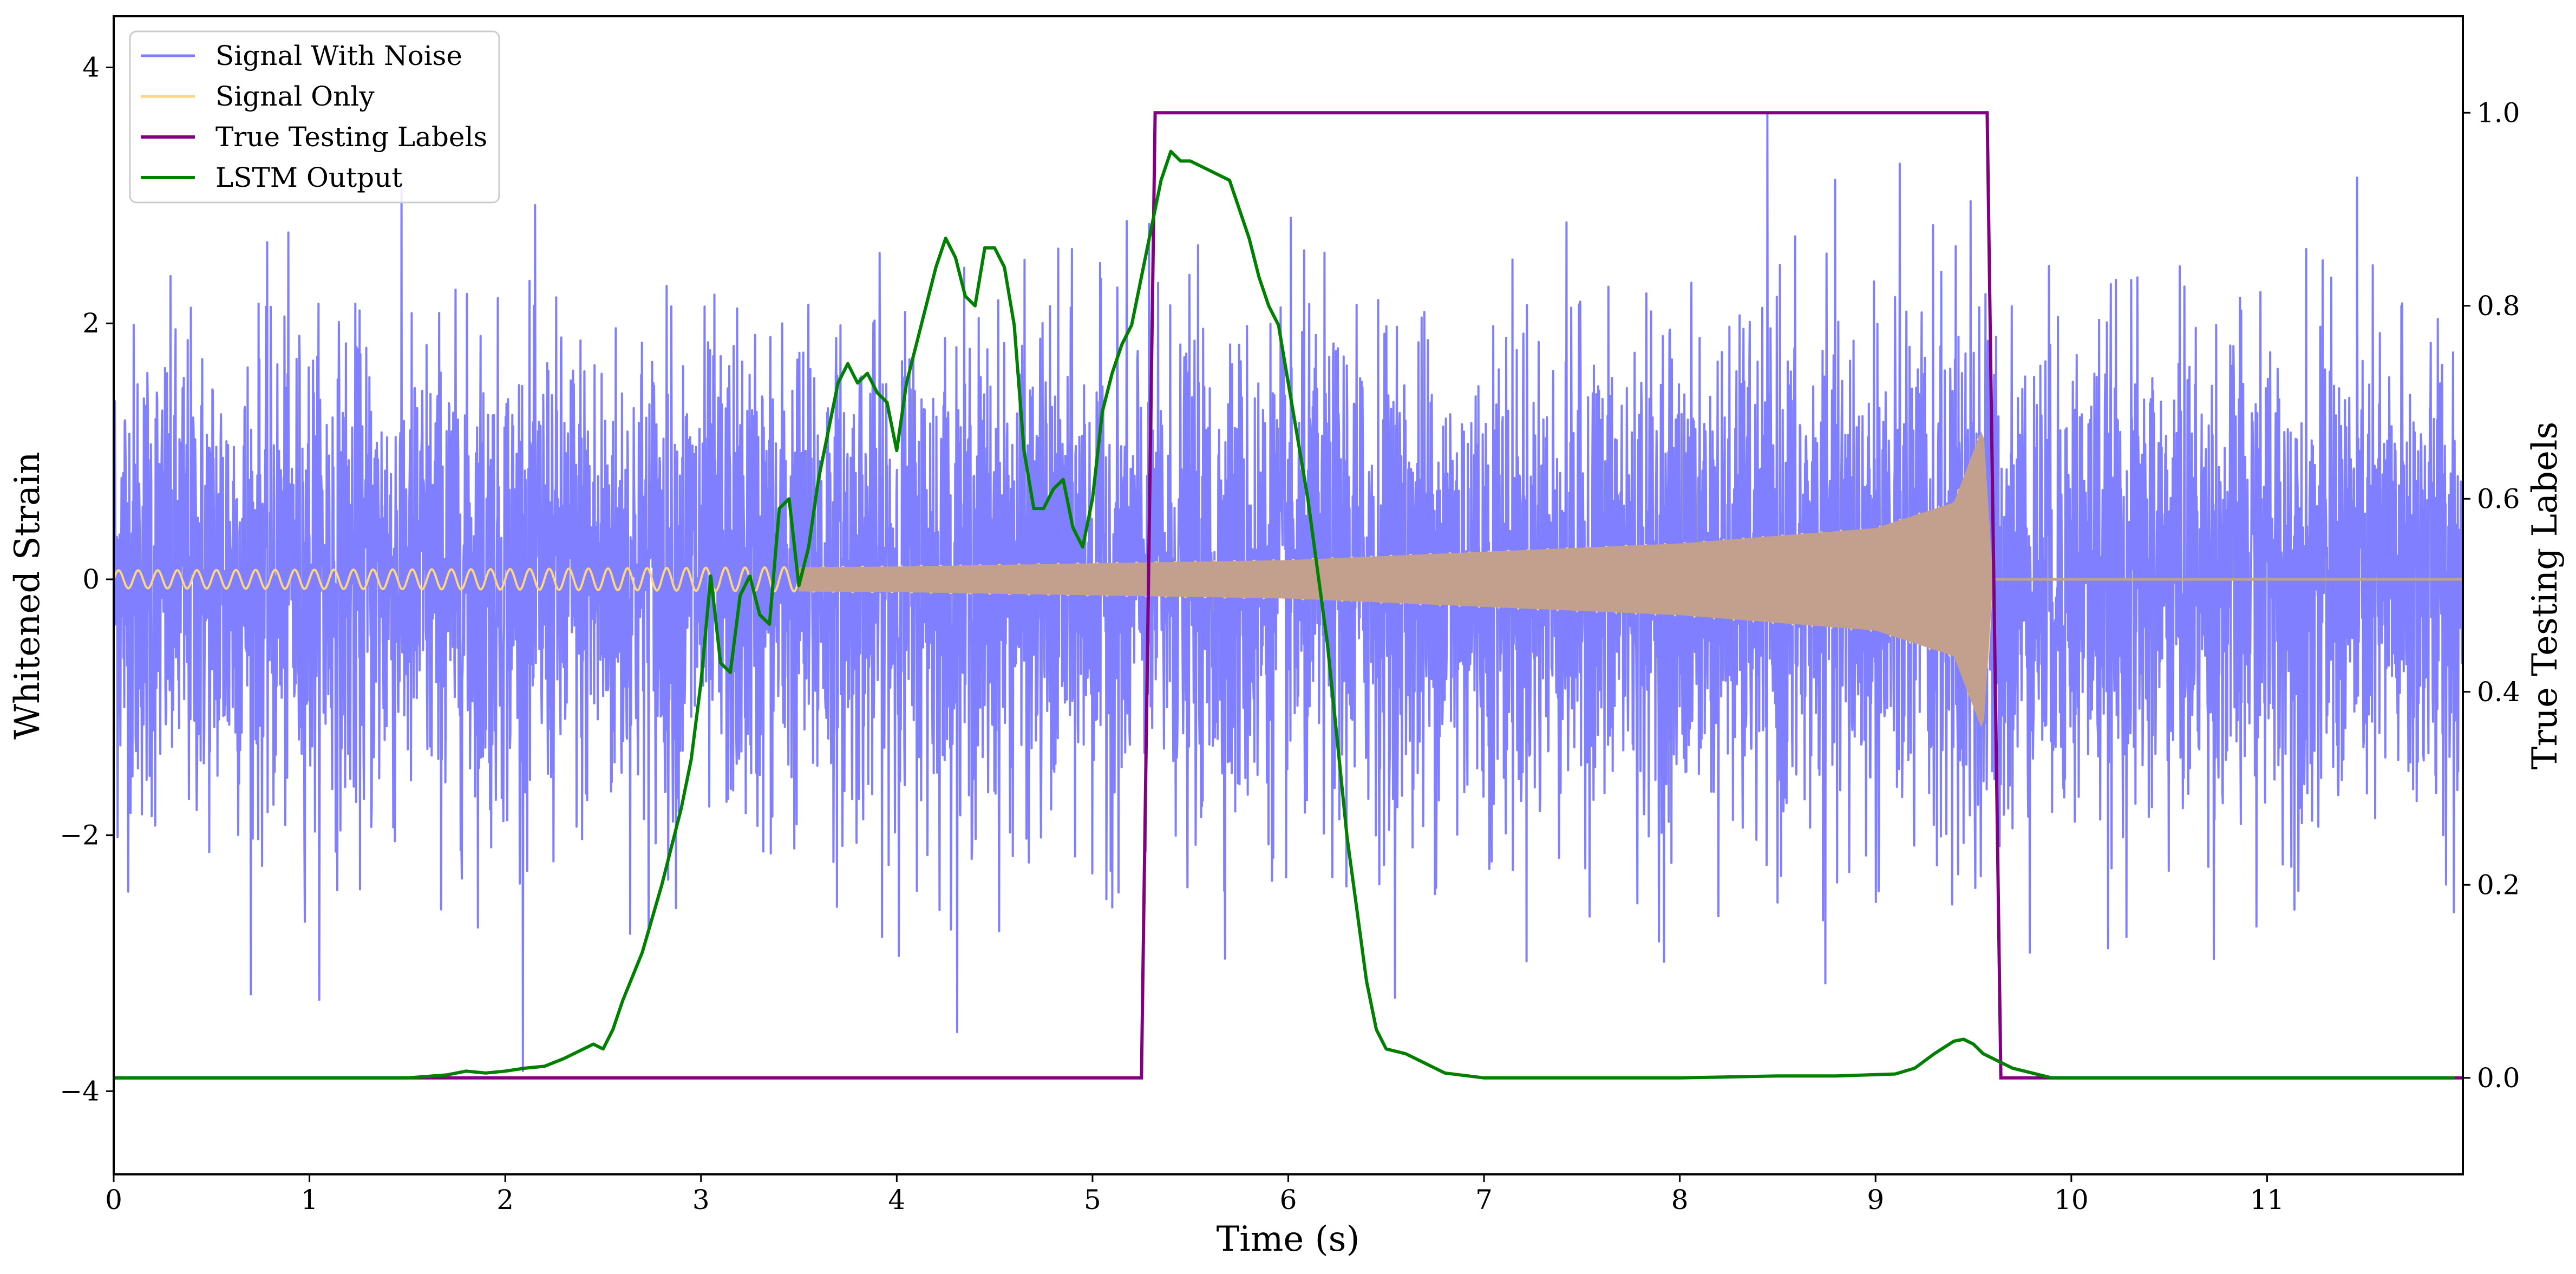 This screenshot has width=2576, height=1274. Describe the element at coordinates (308, 177) in the screenshot. I see `legend-label-lstm-output: LSTM Output` at that location.